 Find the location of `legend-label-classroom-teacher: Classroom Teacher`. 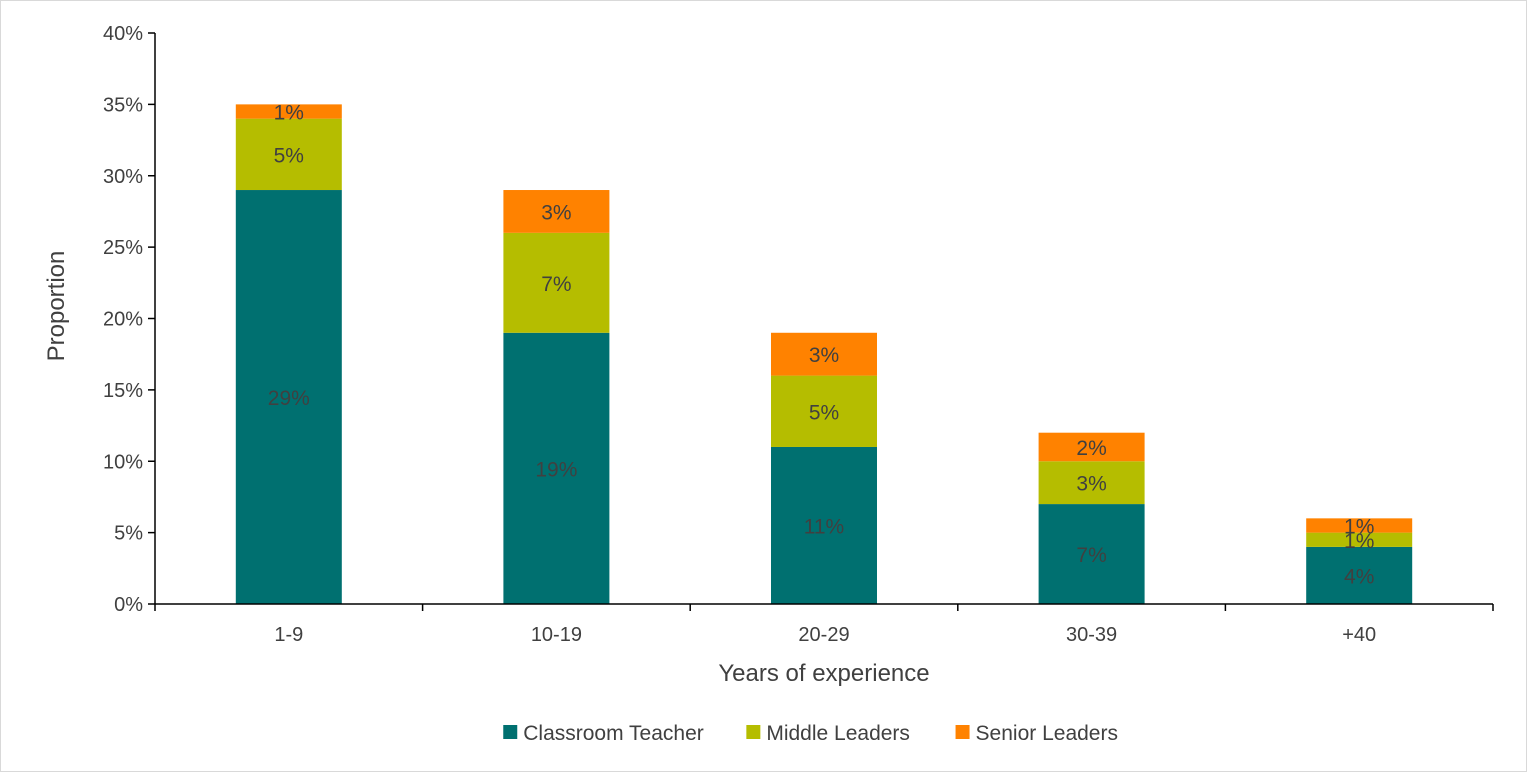

legend-label-classroom-teacher: Classroom Teacher is located at coordinates (613, 733).